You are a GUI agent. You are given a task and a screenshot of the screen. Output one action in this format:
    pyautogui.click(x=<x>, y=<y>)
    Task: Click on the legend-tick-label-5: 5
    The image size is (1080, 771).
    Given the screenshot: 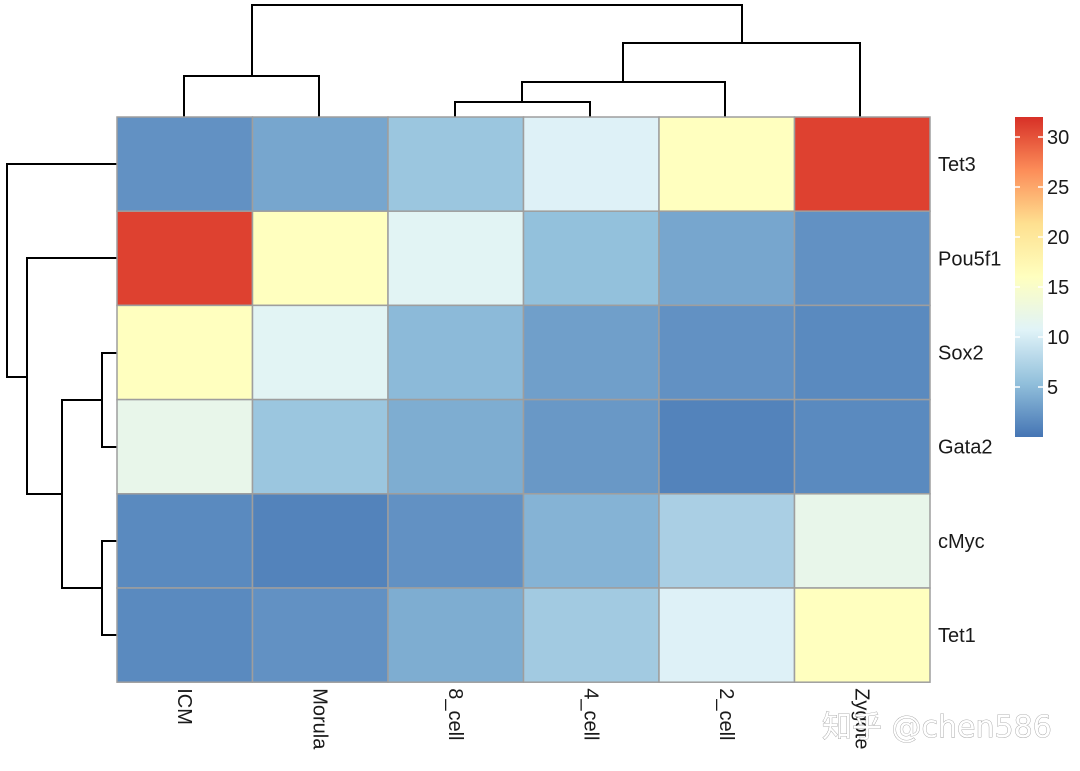 What is the action you would take?
    pyautogui.click(x=1052, y=388)
    